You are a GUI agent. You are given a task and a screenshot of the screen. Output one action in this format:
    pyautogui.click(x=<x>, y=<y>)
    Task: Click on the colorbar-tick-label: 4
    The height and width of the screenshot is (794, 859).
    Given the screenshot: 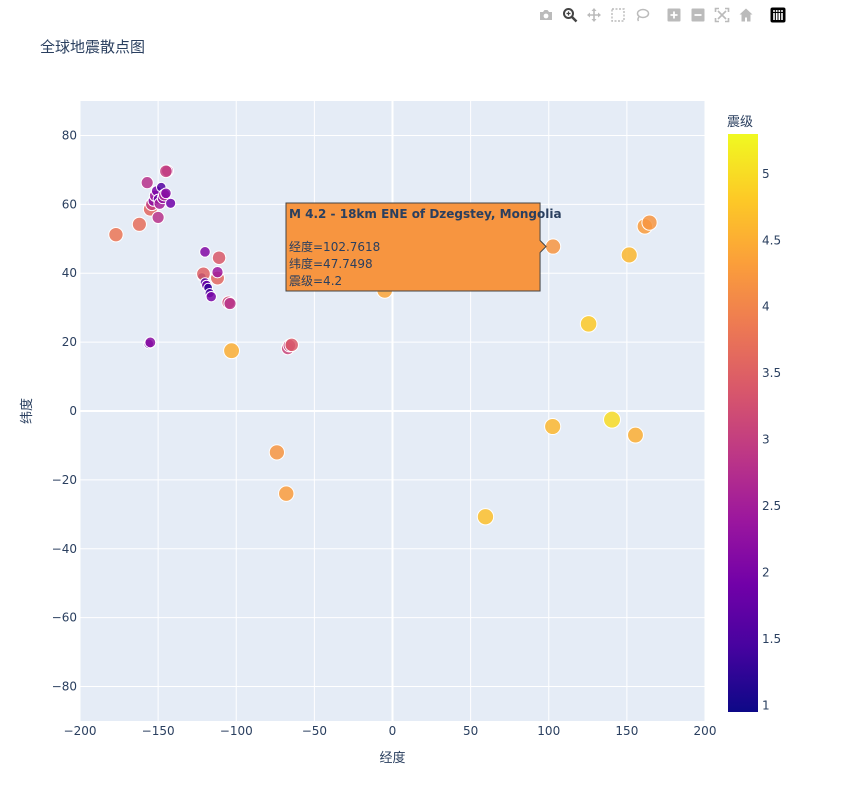 What is the action you would take?
    pyautogui.click(x=766, y=307)
    